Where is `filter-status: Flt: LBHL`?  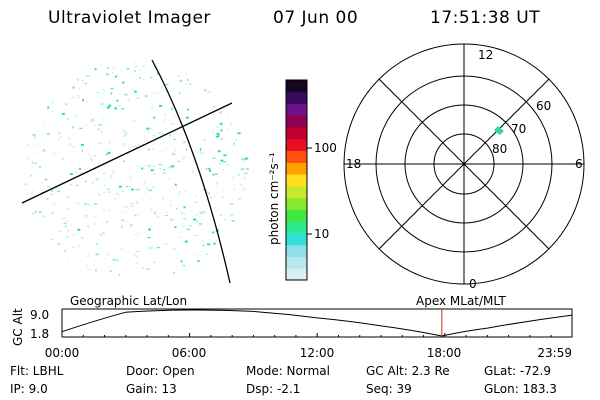
filter-status: Flt: LBHL is located at coordinates (37, 371).